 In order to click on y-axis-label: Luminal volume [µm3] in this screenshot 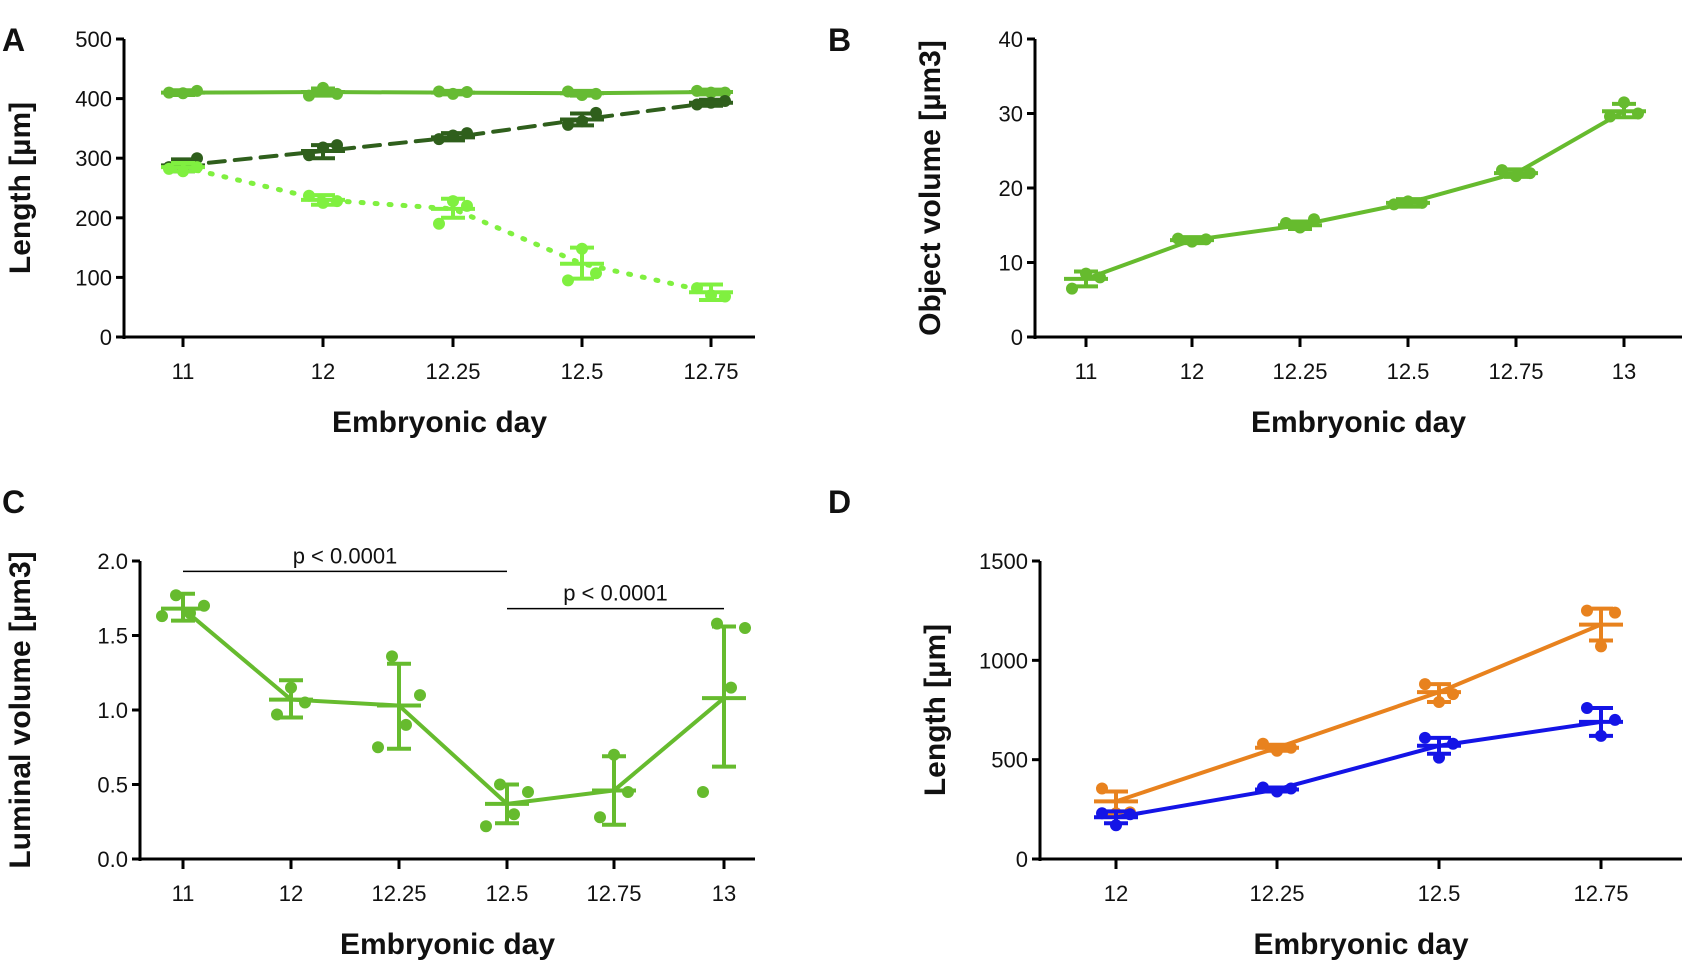, I will do `click(20, 709)`.